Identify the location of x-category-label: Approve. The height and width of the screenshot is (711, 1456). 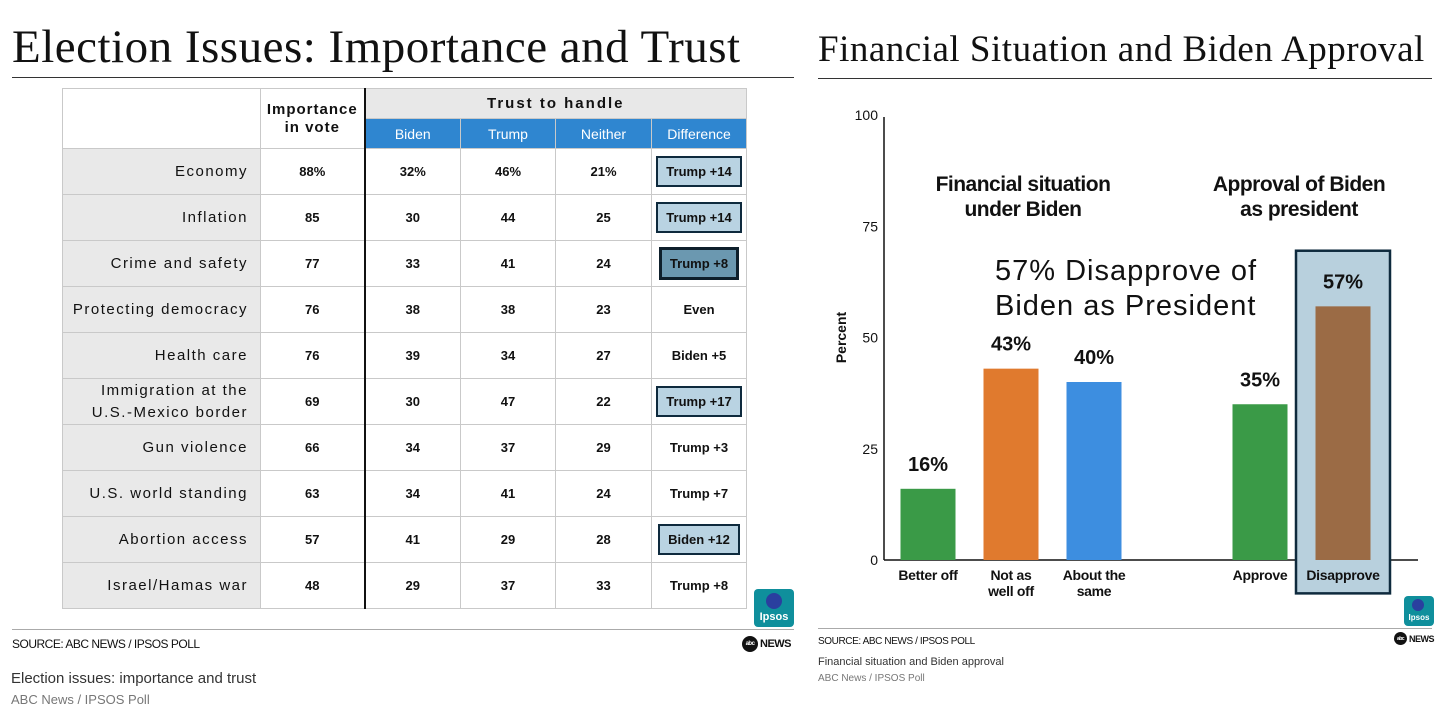
(1260, 575).